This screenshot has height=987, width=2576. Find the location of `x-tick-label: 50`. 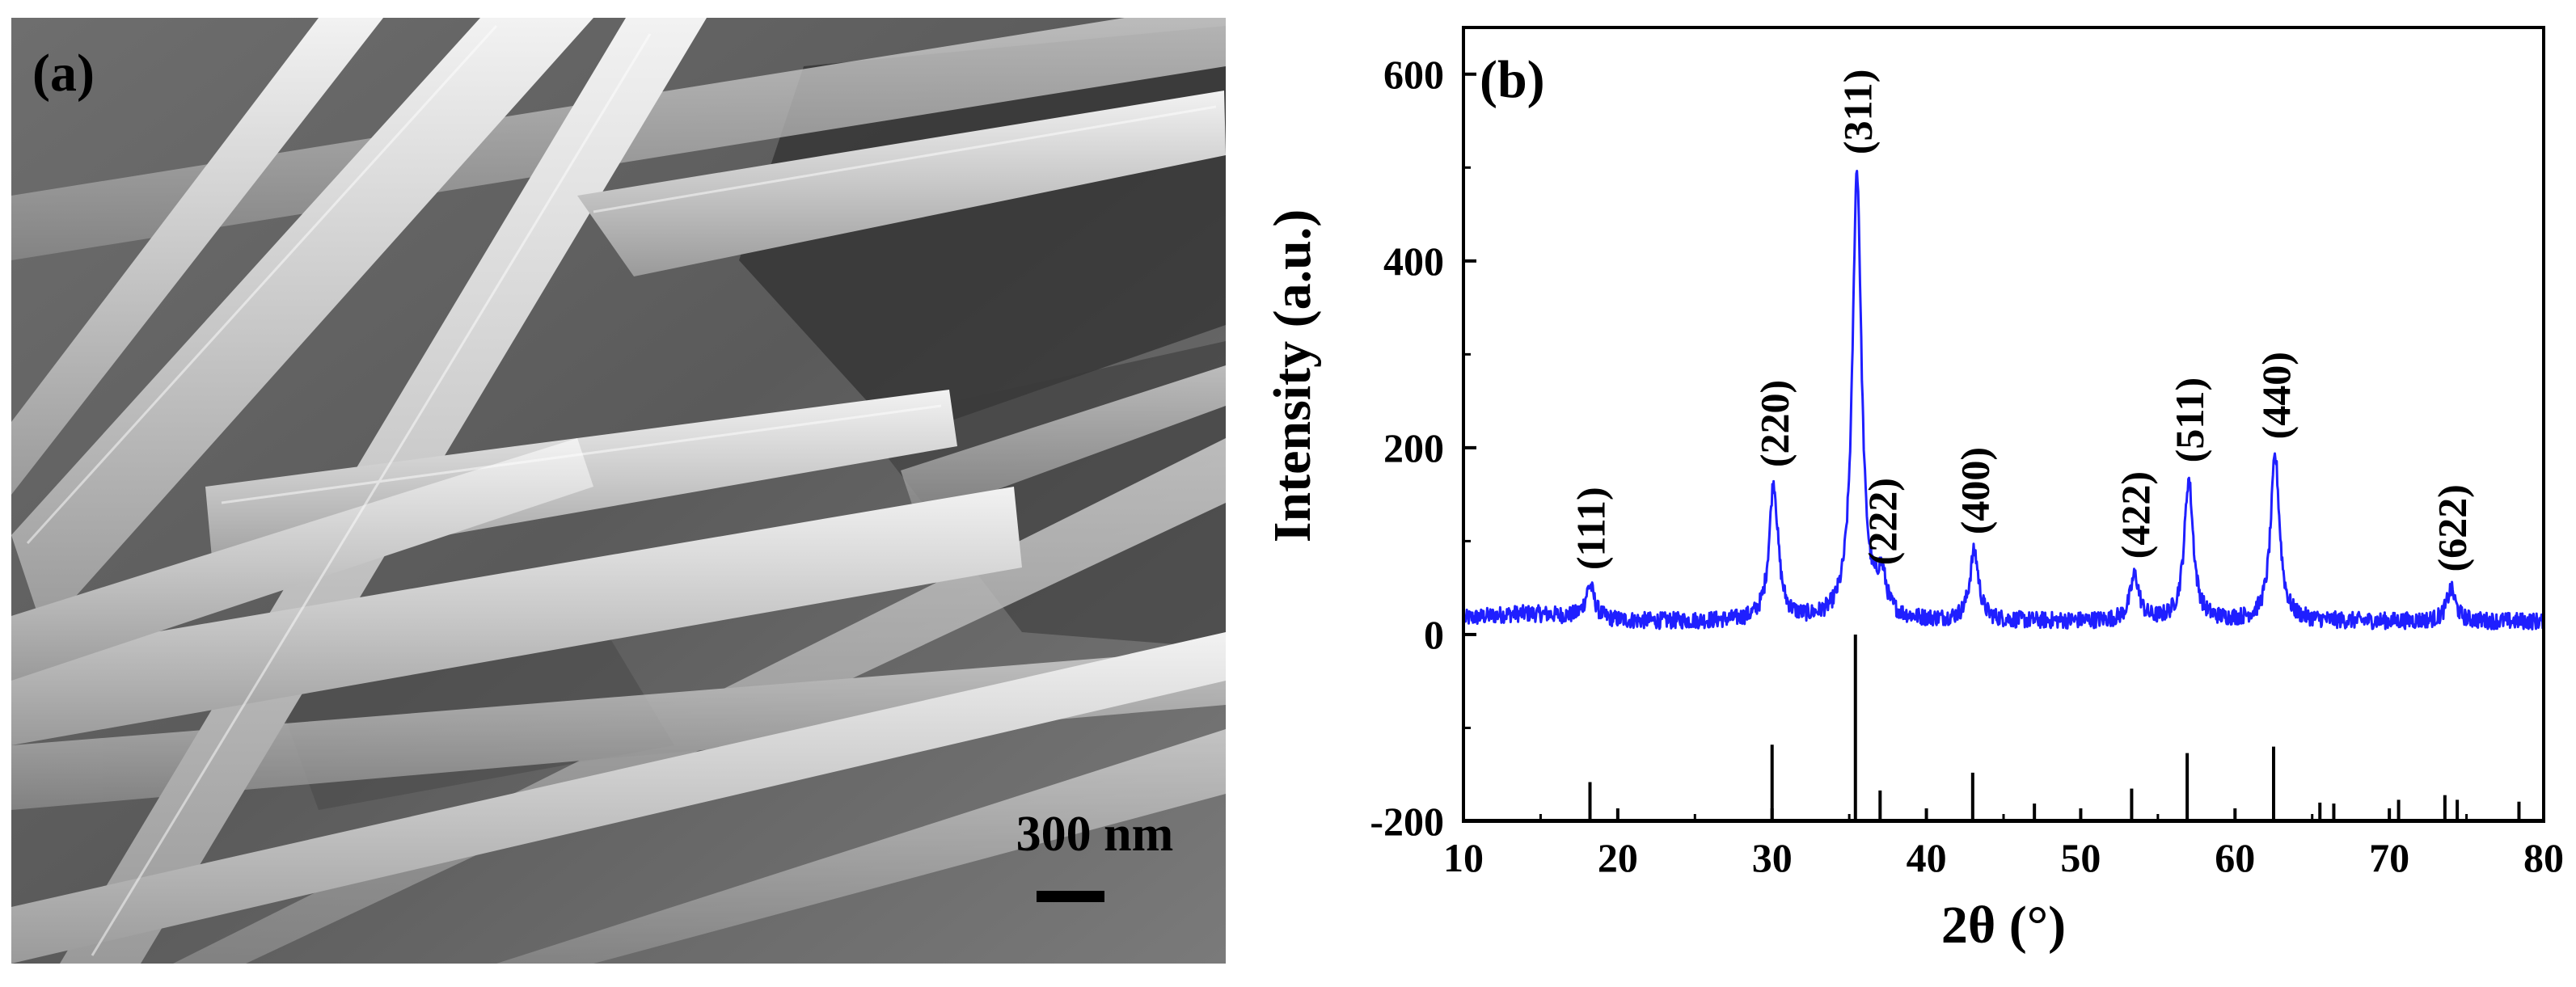

x-tick-label: 50 is located at coordinates (2080, 857).